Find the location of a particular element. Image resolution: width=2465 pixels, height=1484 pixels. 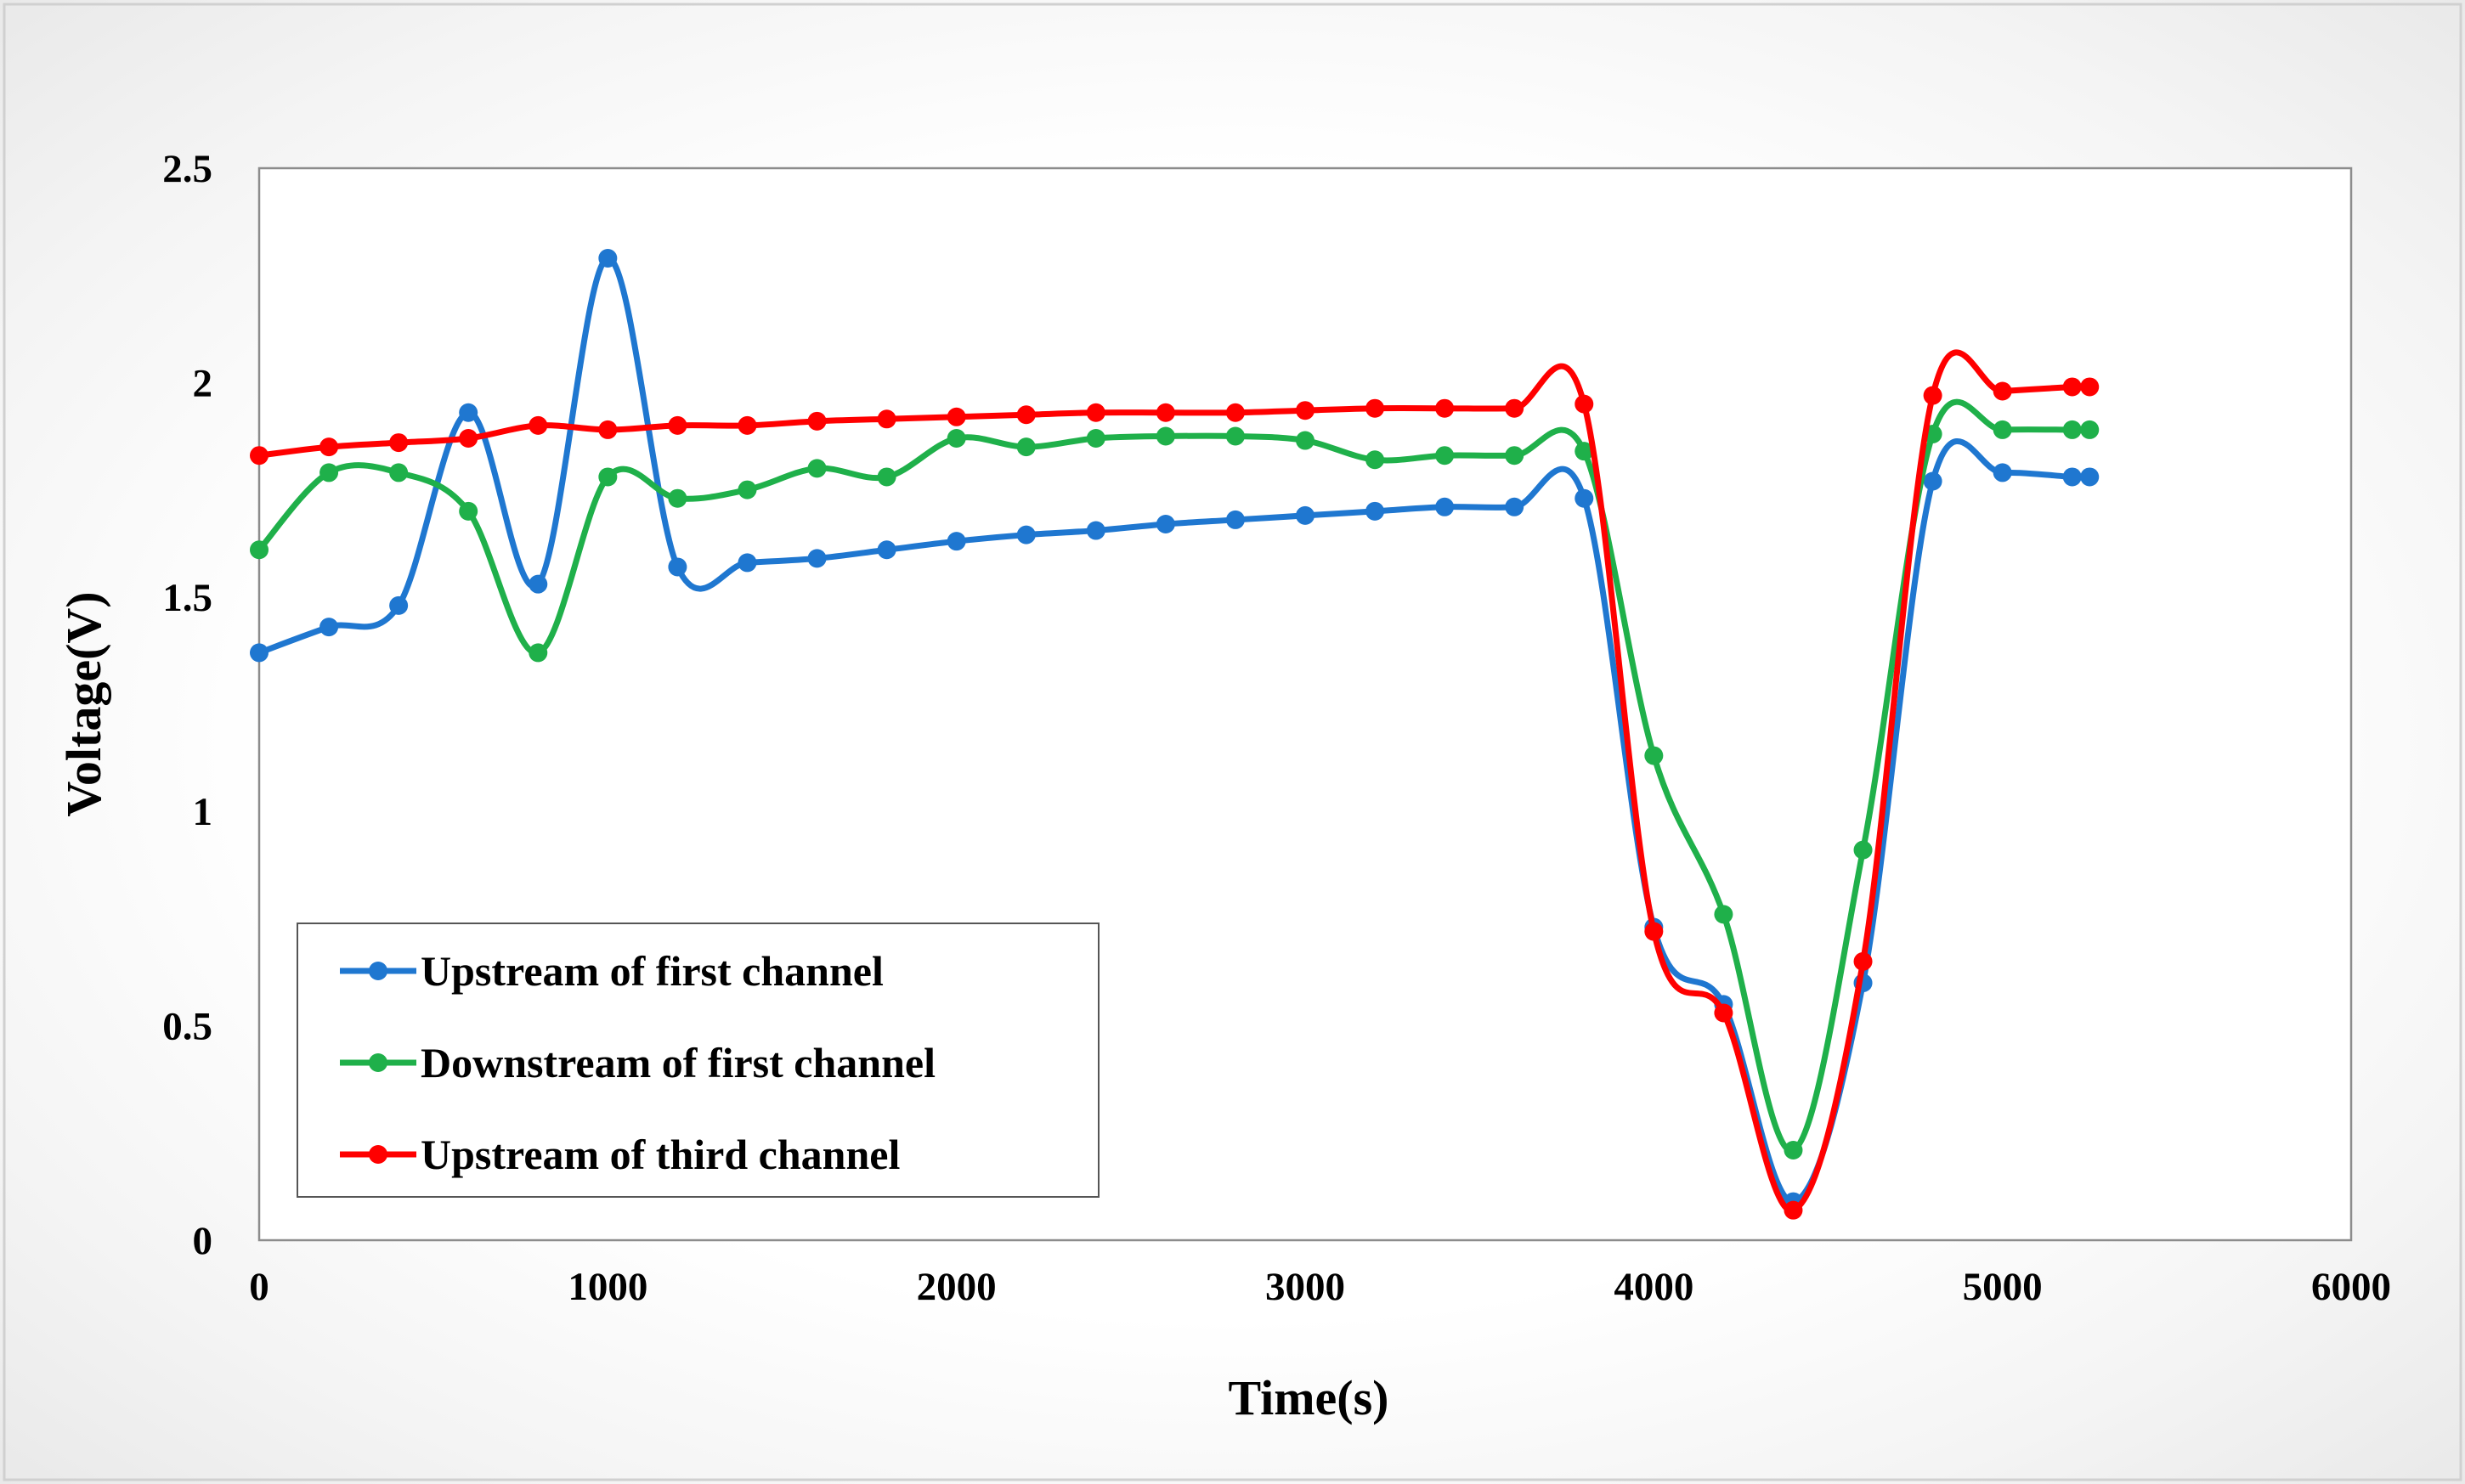

legend-item: Downstream of first channel is located at coordinates (638, 1062).